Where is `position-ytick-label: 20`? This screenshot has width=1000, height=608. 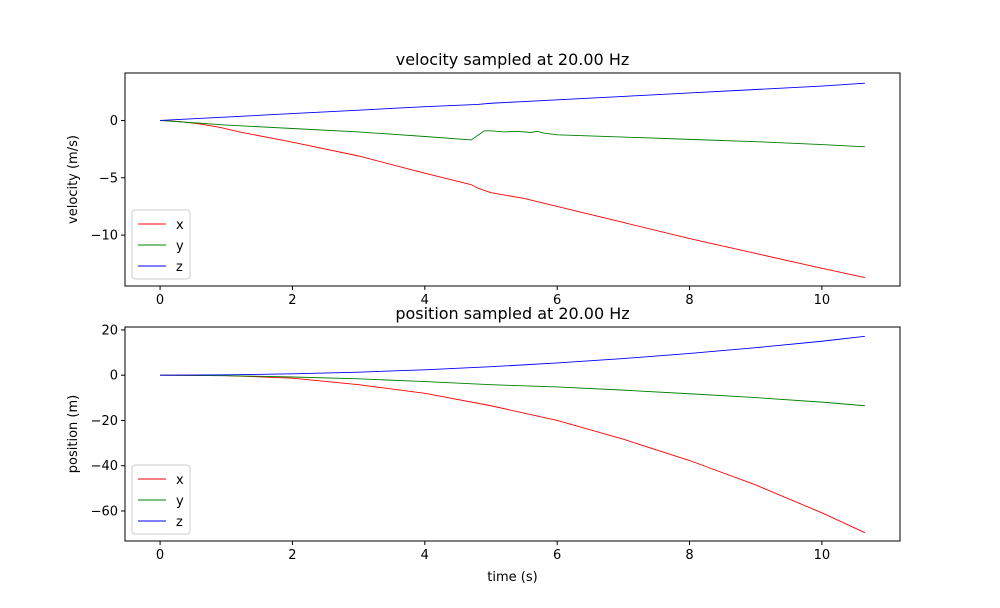
position-ytick-label: 20 is located at coordinates (109, 330).